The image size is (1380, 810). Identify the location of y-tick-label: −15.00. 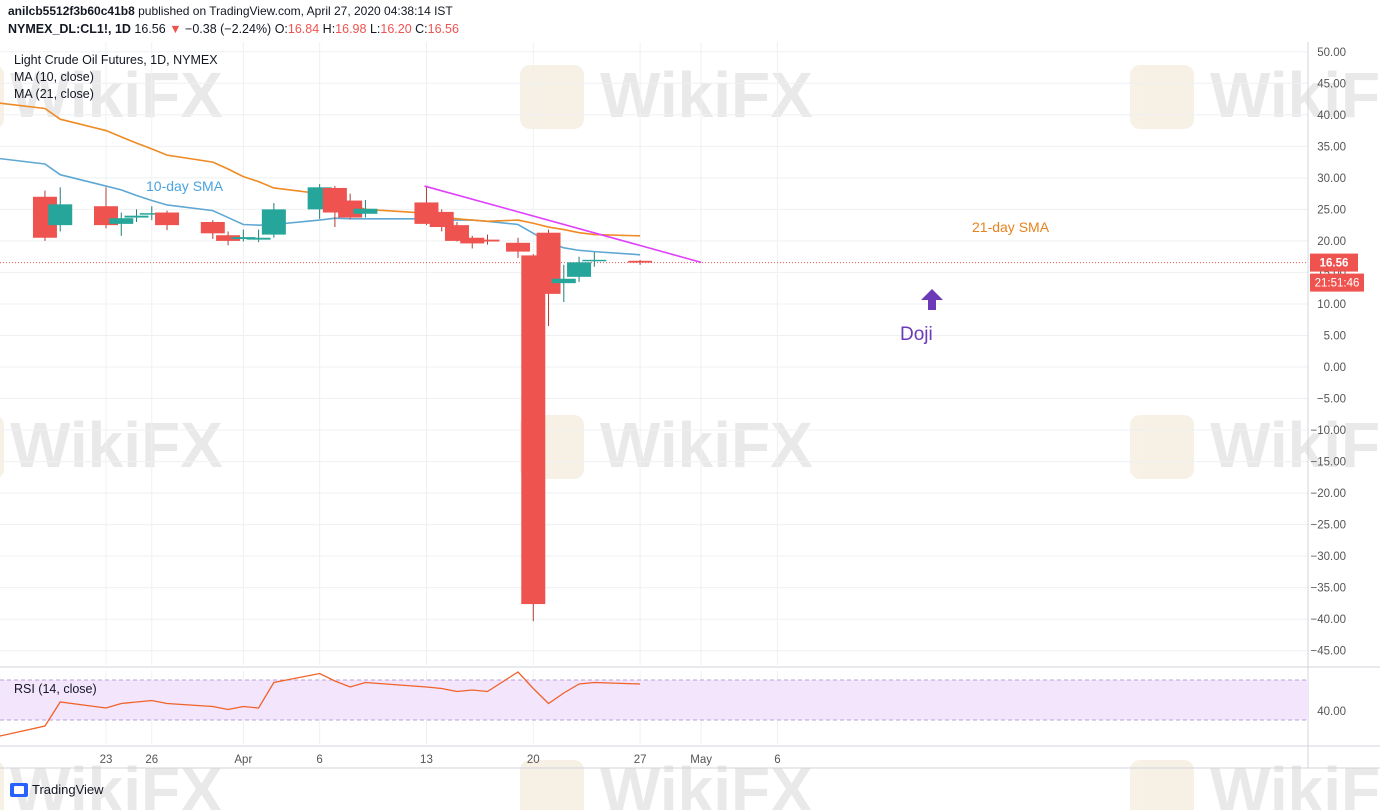
(1329, 463).